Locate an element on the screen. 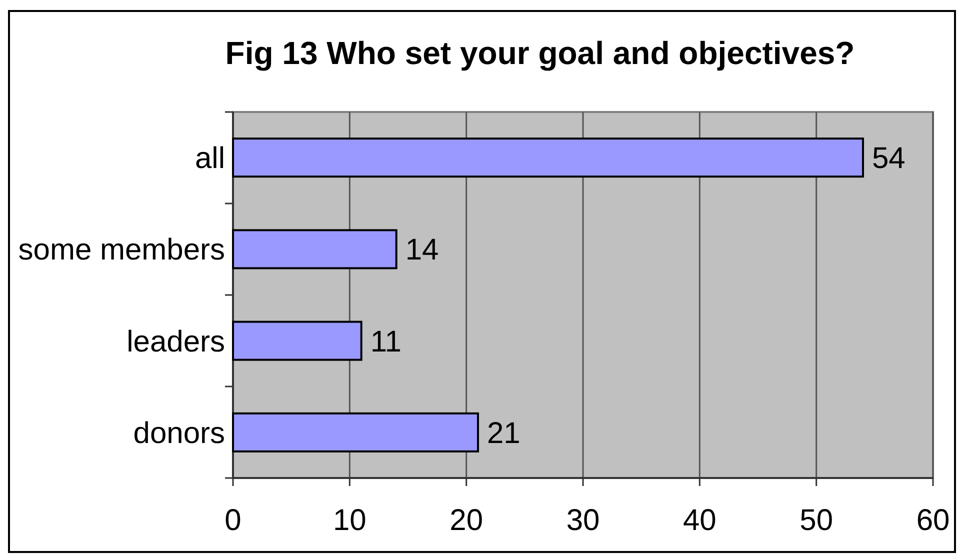  chart-title: Fig 13 Who set your goal and objectives? is located at coordinates (540, 53).